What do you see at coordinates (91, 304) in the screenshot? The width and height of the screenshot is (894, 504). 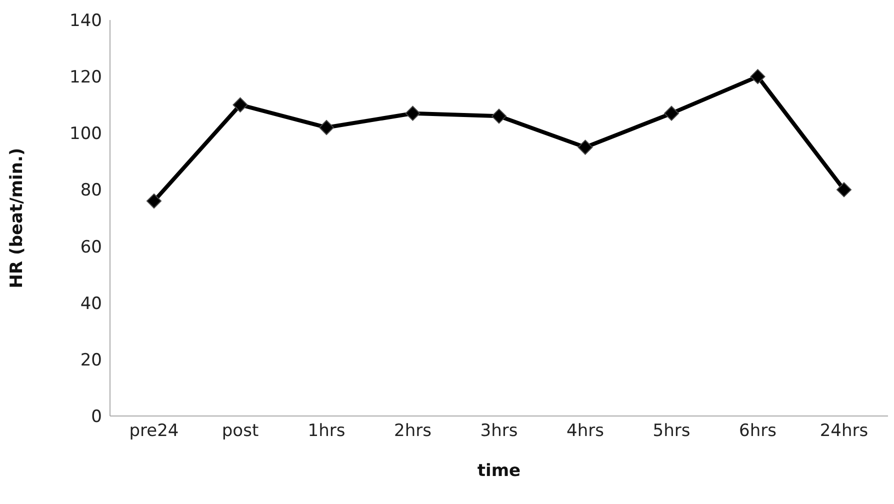 I see `y-tick-label: 40` at bounding box center [91, 304].